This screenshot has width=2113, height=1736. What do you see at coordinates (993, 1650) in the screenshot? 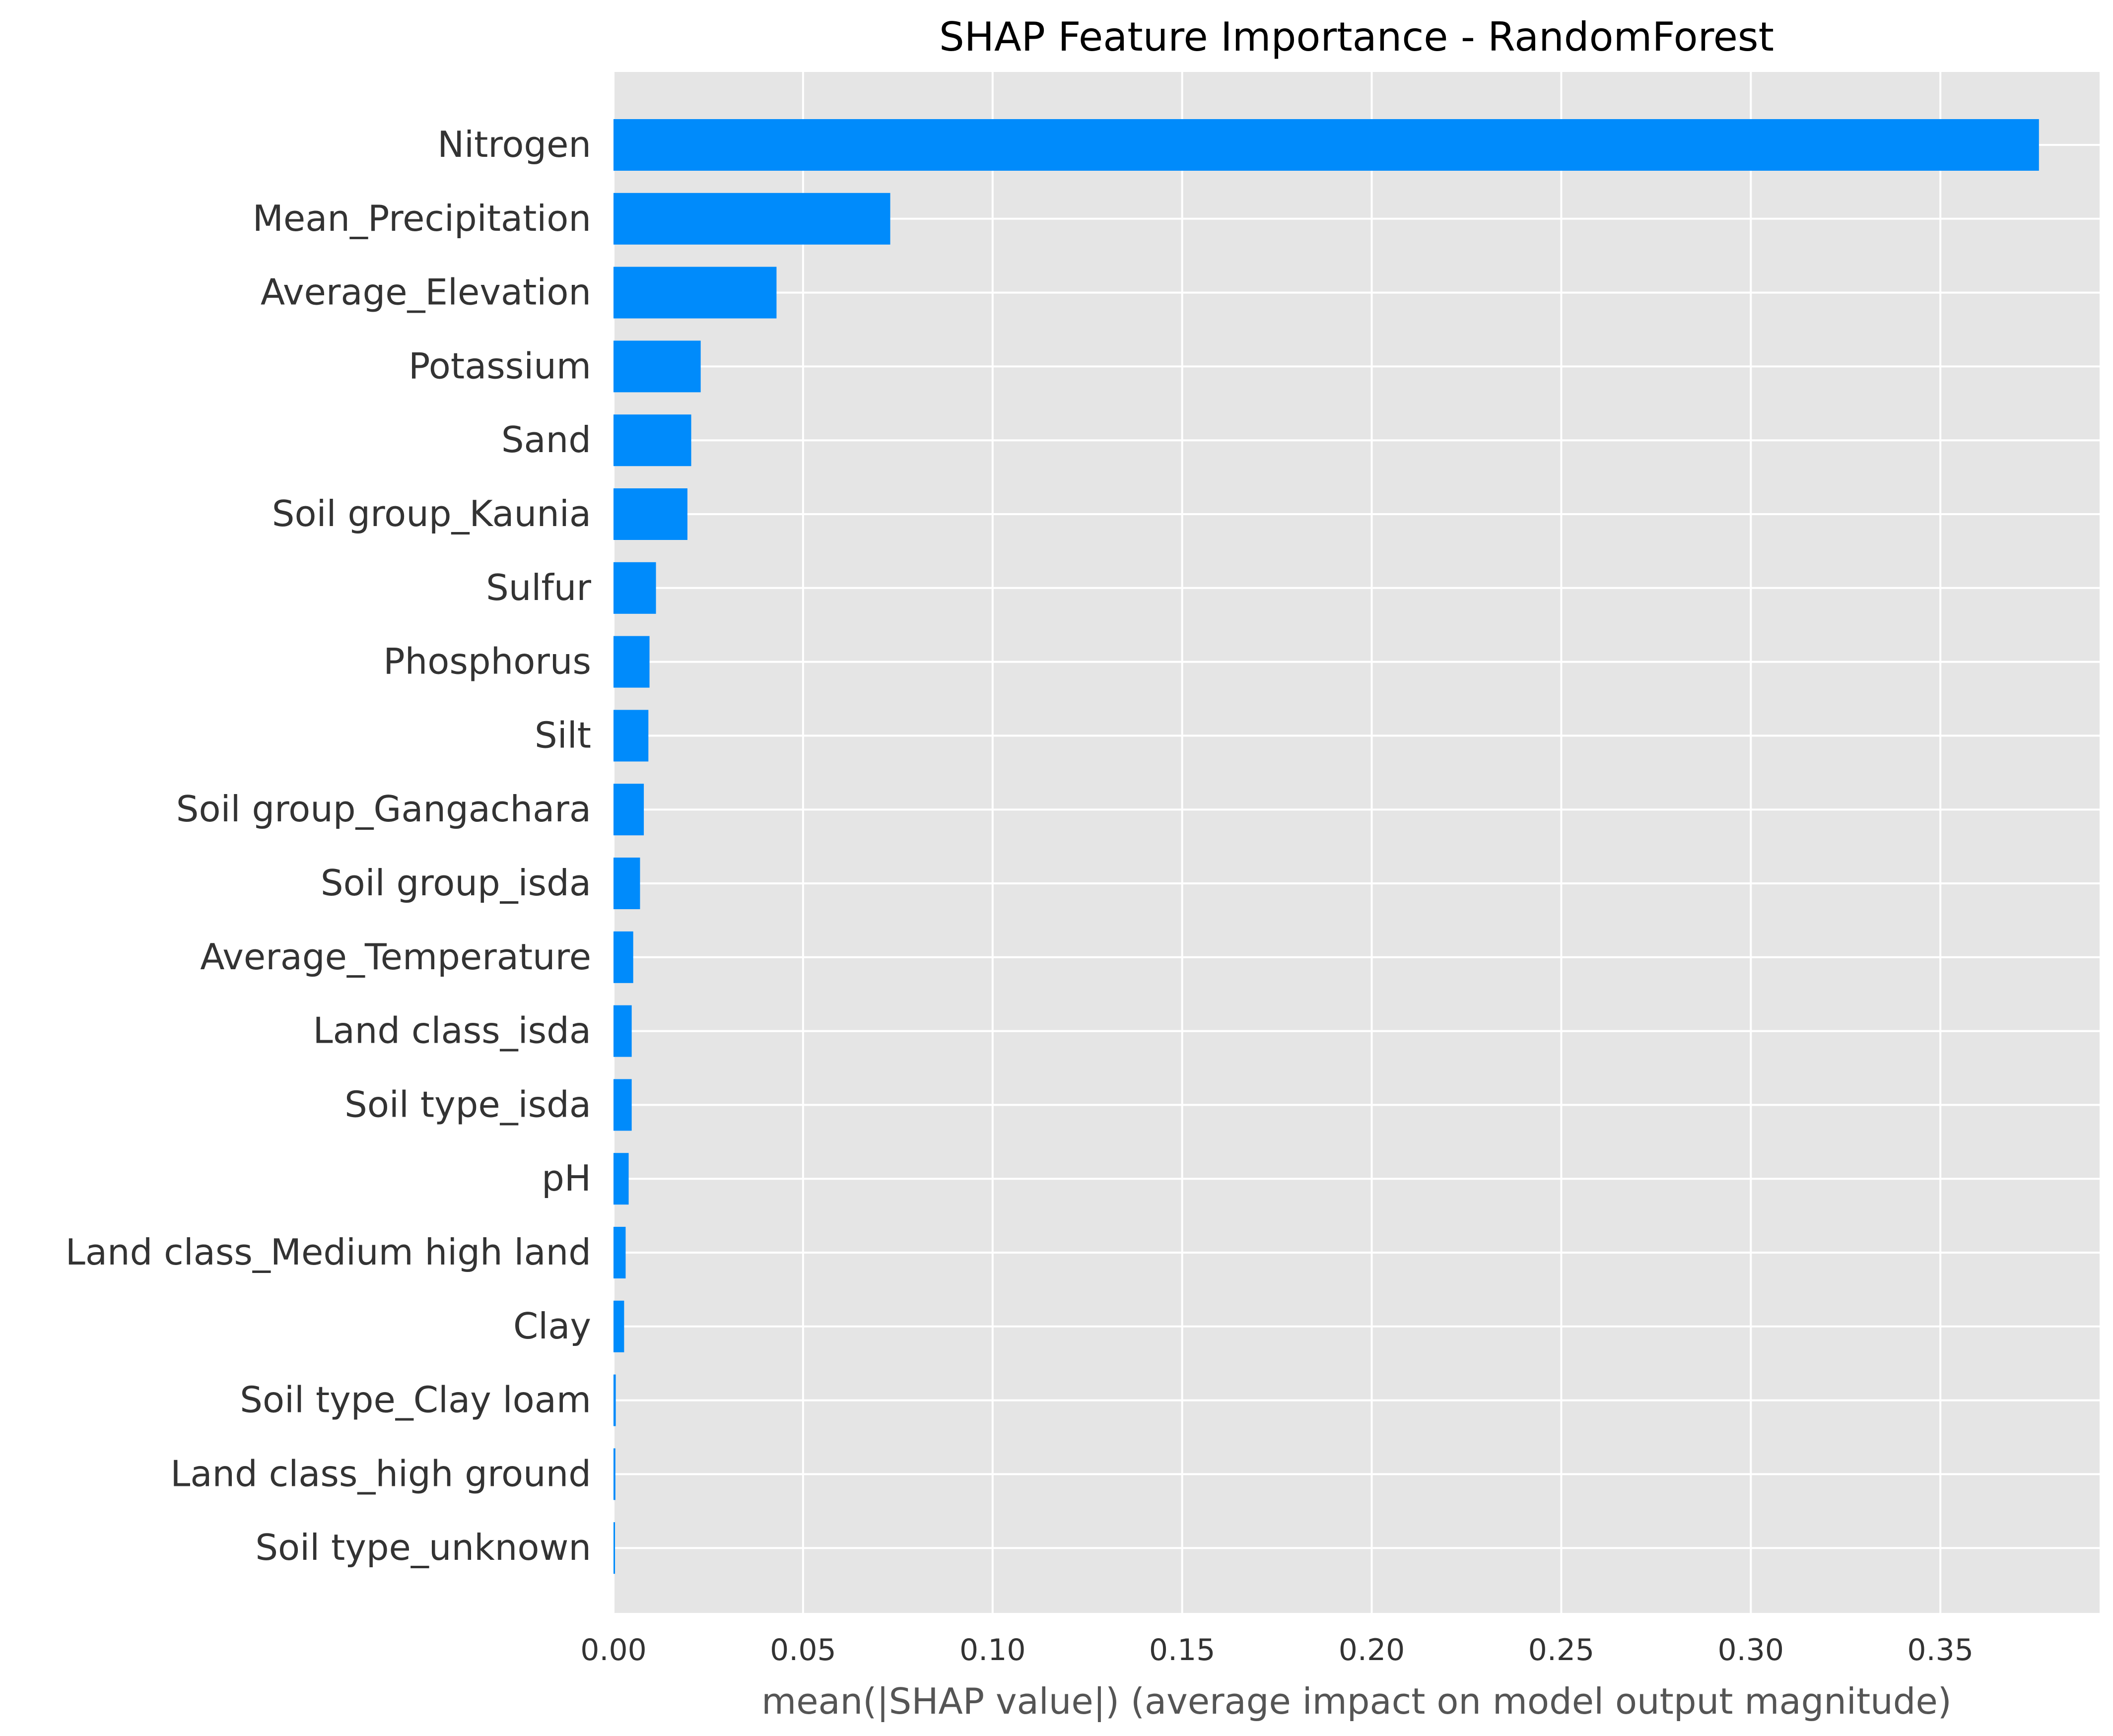
I see `x-tick-label: 0.10` at bounding box center [993, 1650].